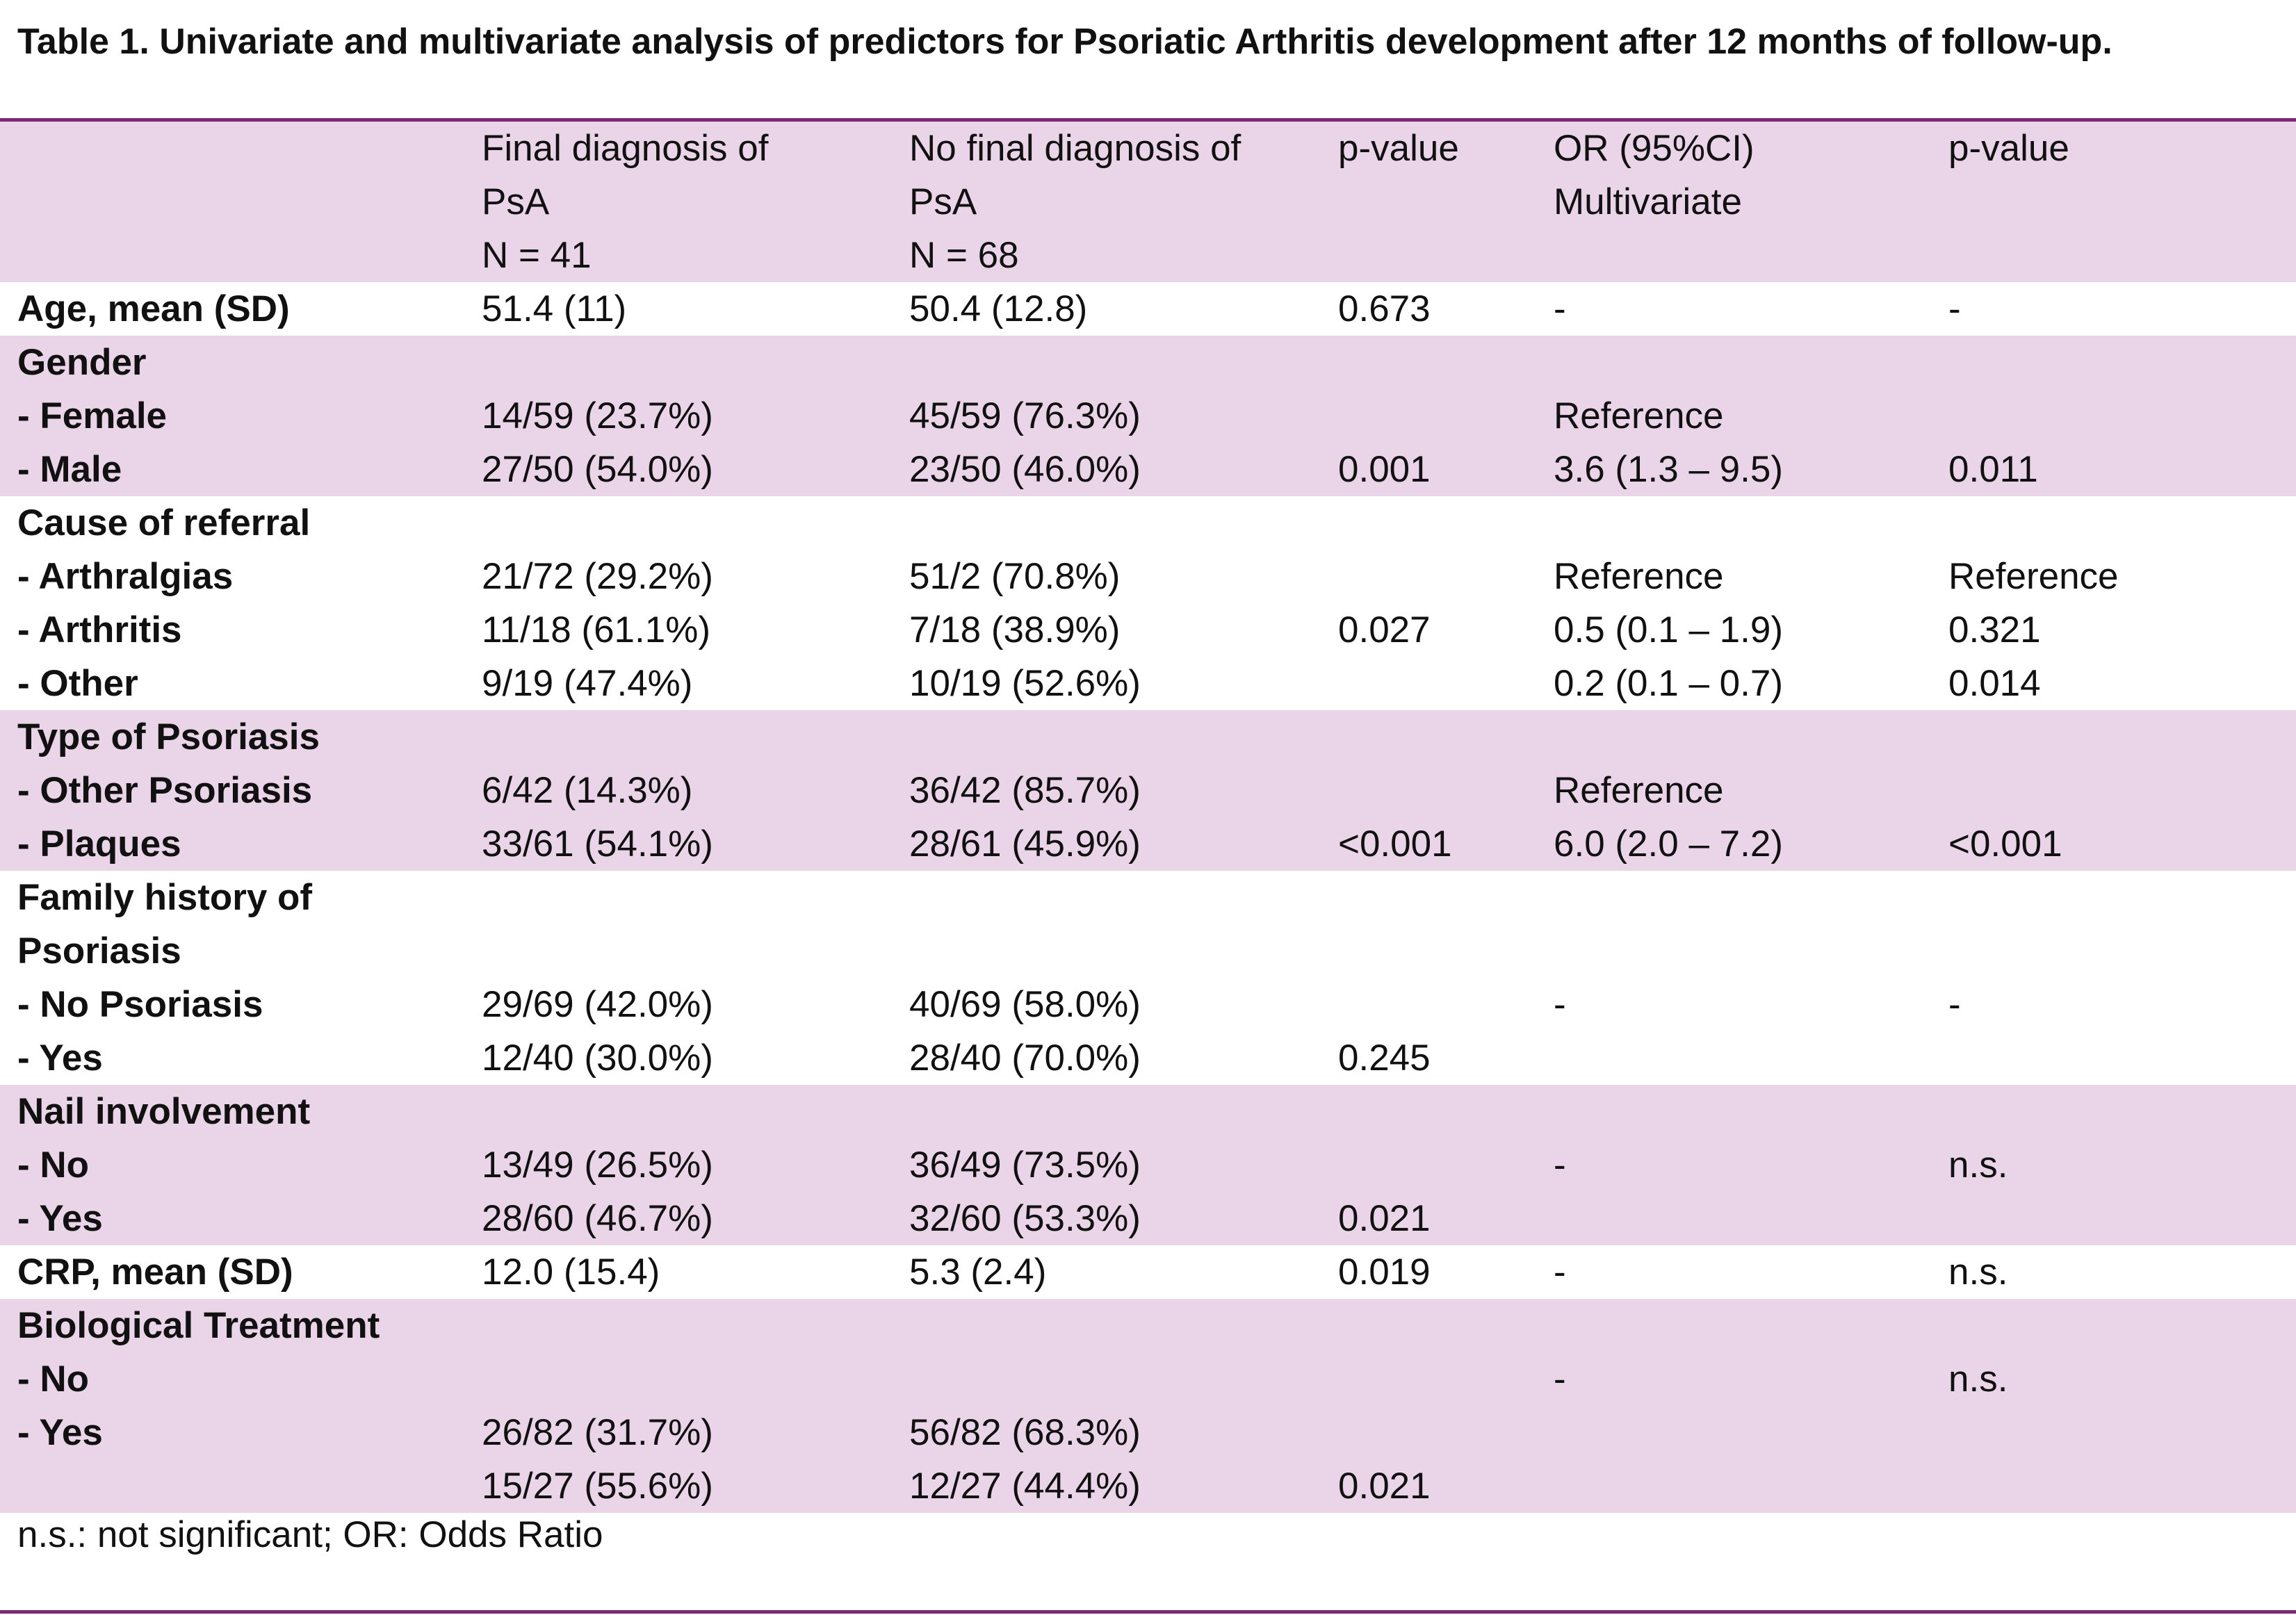  Describe the element at coordinates (1148, 1612) in the screenshot. I see `bottom-rule` at that location.